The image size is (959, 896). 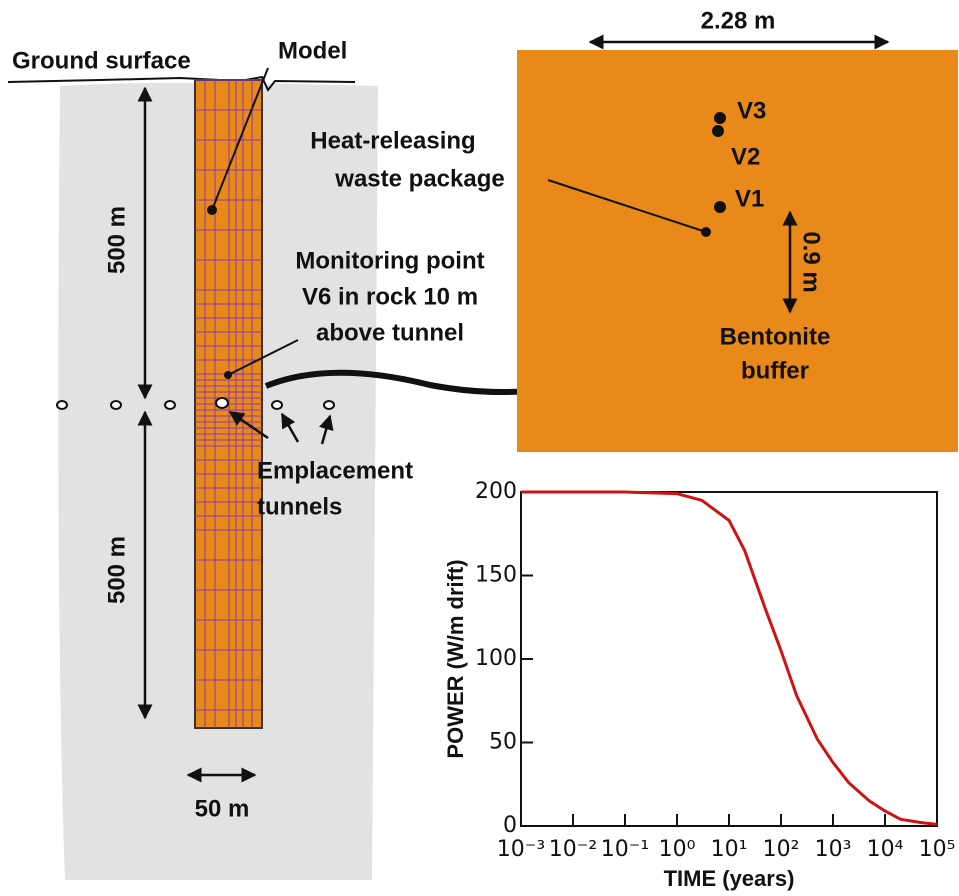 What do you see at coordinates (335, 470) in the screenshot?
I see `tunnels-label: Emplacement` at bounding box center [335, 470].